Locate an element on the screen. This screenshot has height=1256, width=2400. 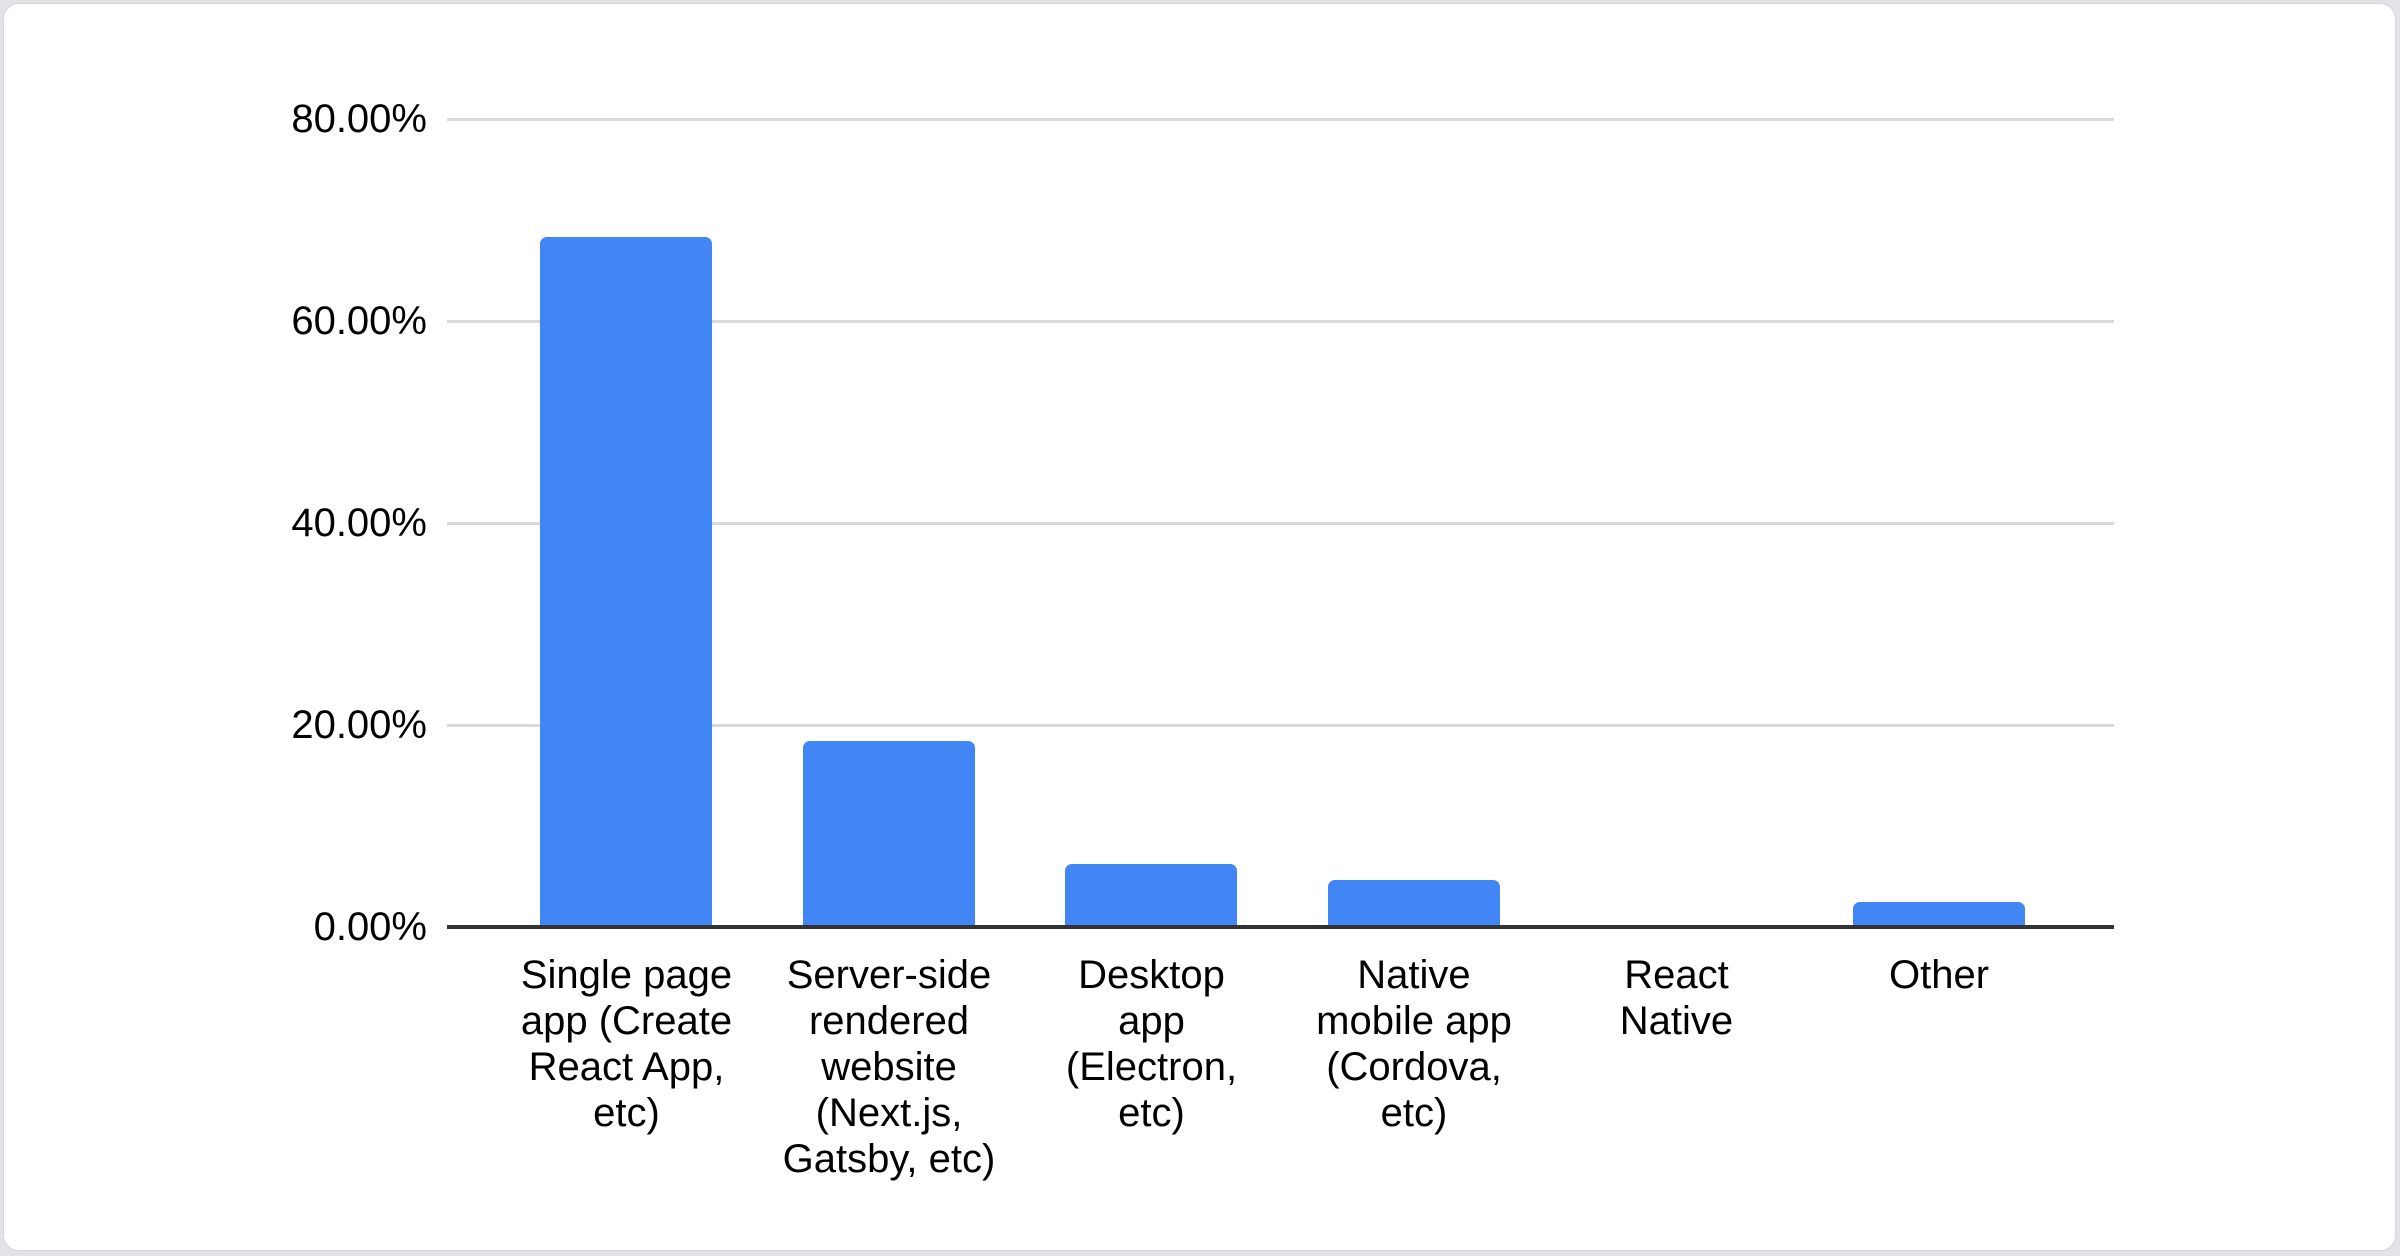
y-tick-label-60: 60.00% is located at coordinates (359, 321).